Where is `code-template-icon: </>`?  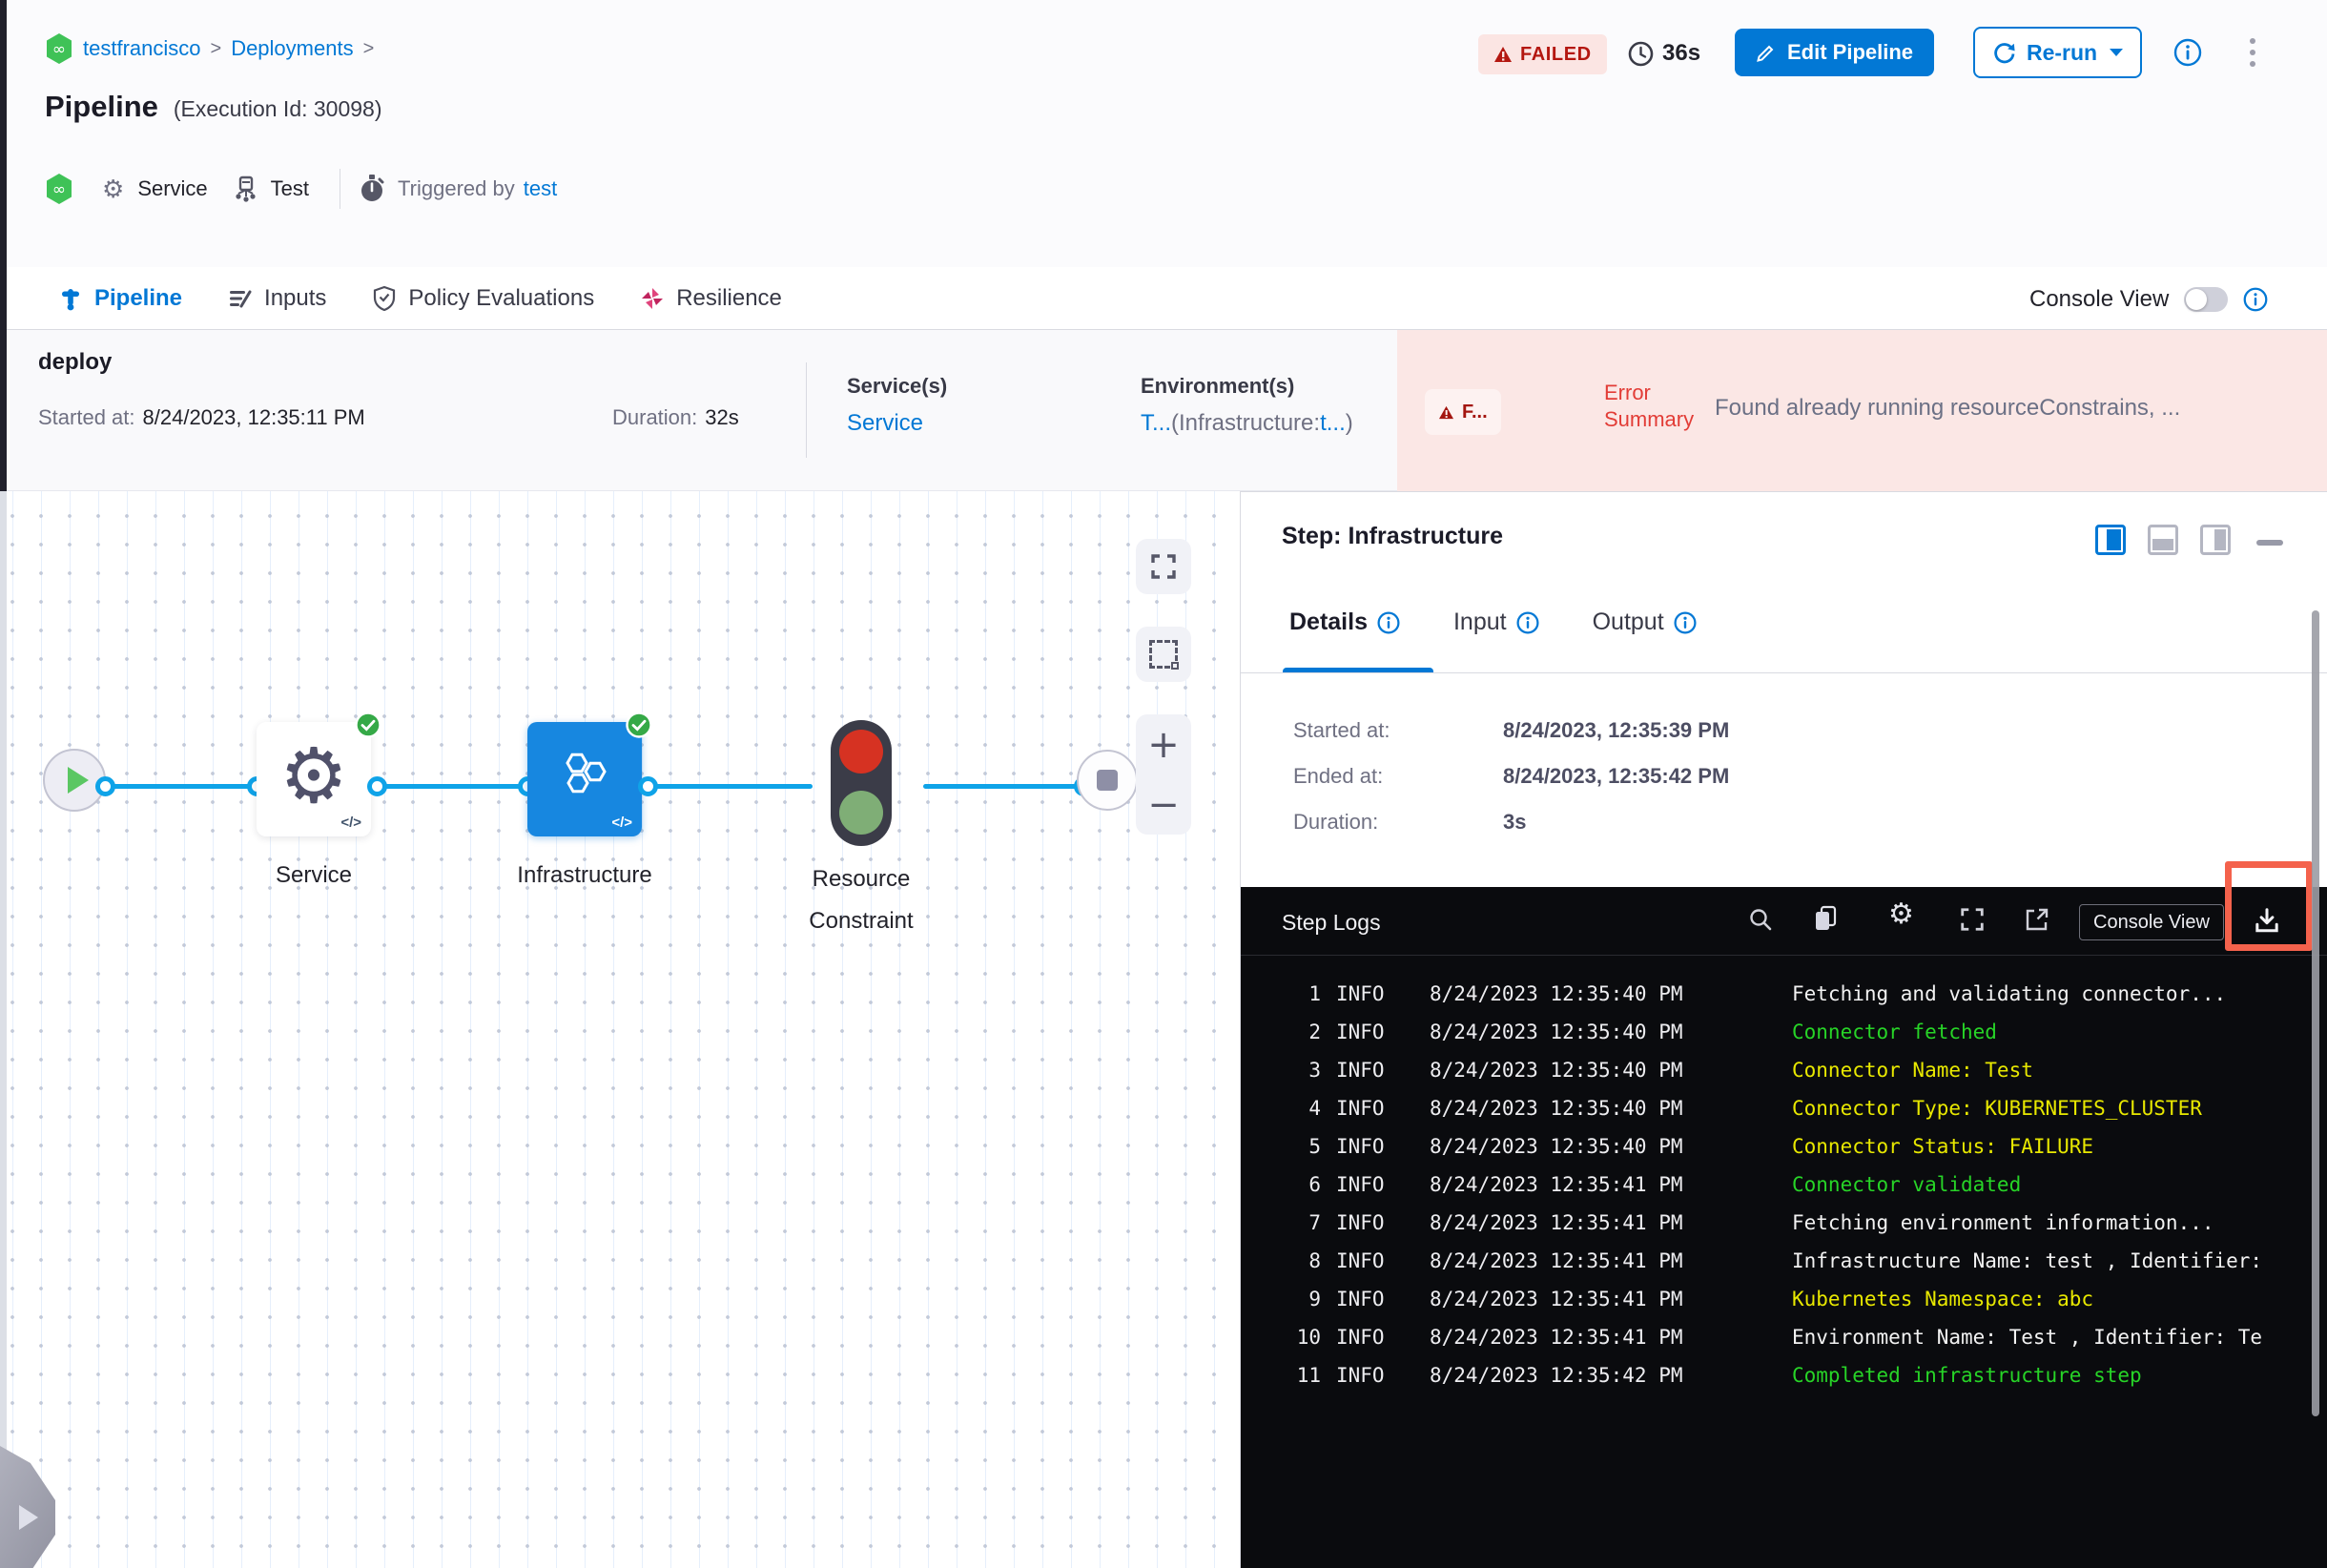 code-template-icon: </> is located at coordinates (621, 823).